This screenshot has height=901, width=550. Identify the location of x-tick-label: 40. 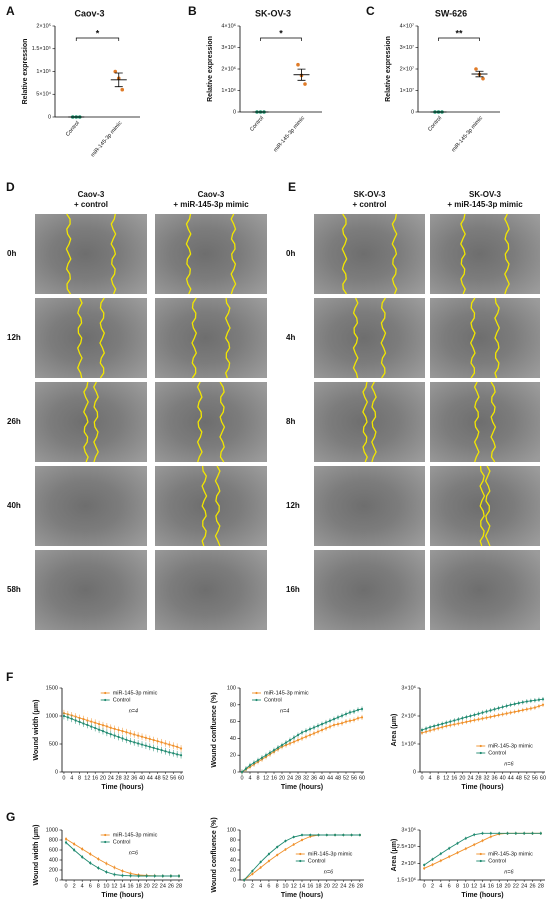
(142, 778).